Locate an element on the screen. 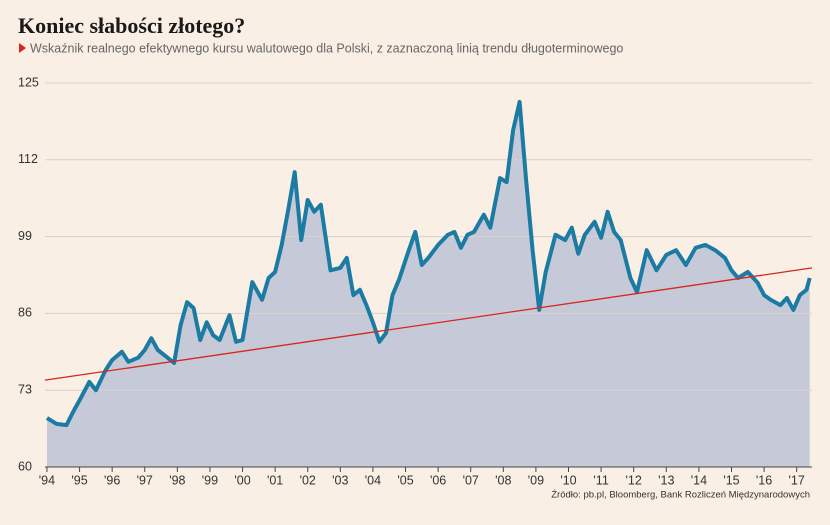 This screenshot has height=525, width=830. x-tick-label: '95 is located at coordinates (79, 480).